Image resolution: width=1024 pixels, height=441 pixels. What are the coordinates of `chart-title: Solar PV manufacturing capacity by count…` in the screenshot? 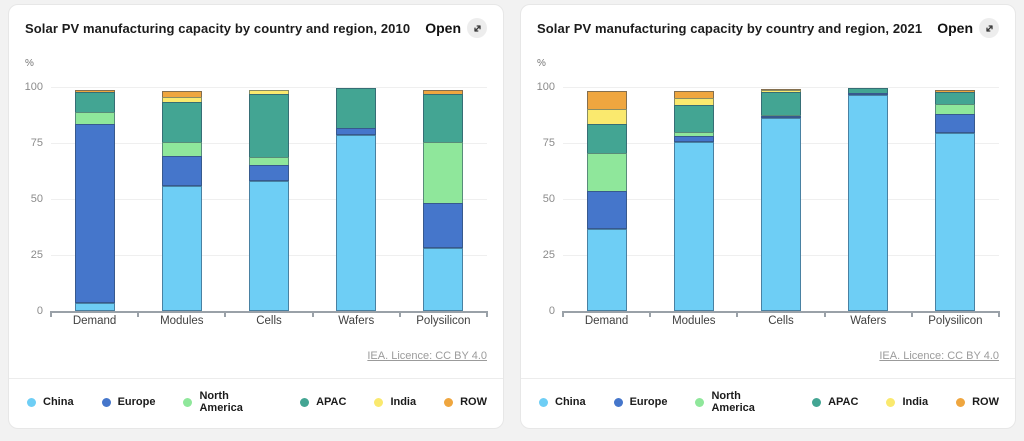 It's located at (730, 28).